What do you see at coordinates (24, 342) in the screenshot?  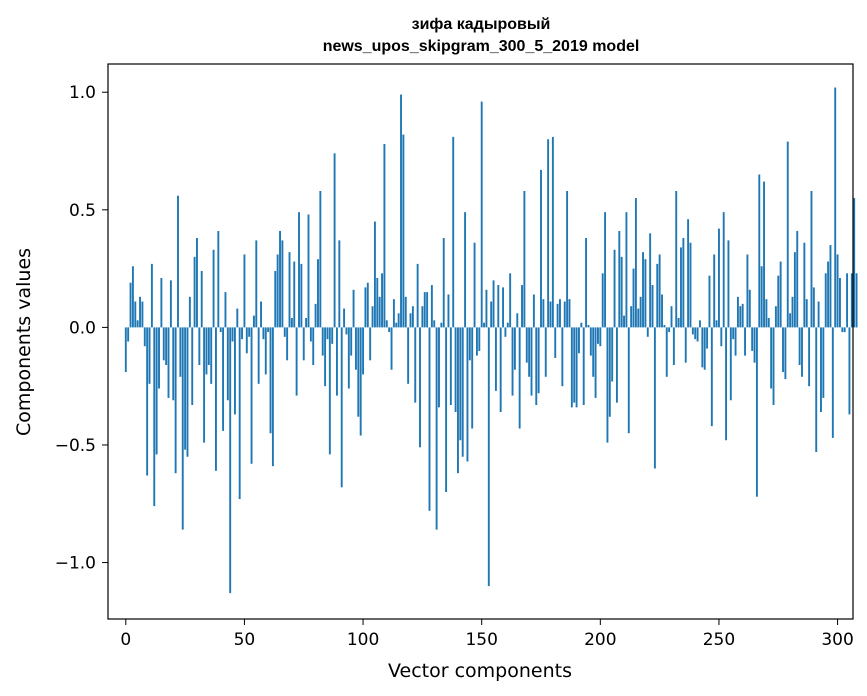 I see `y-axis-label: Components values` at bounding box center [24, 342].